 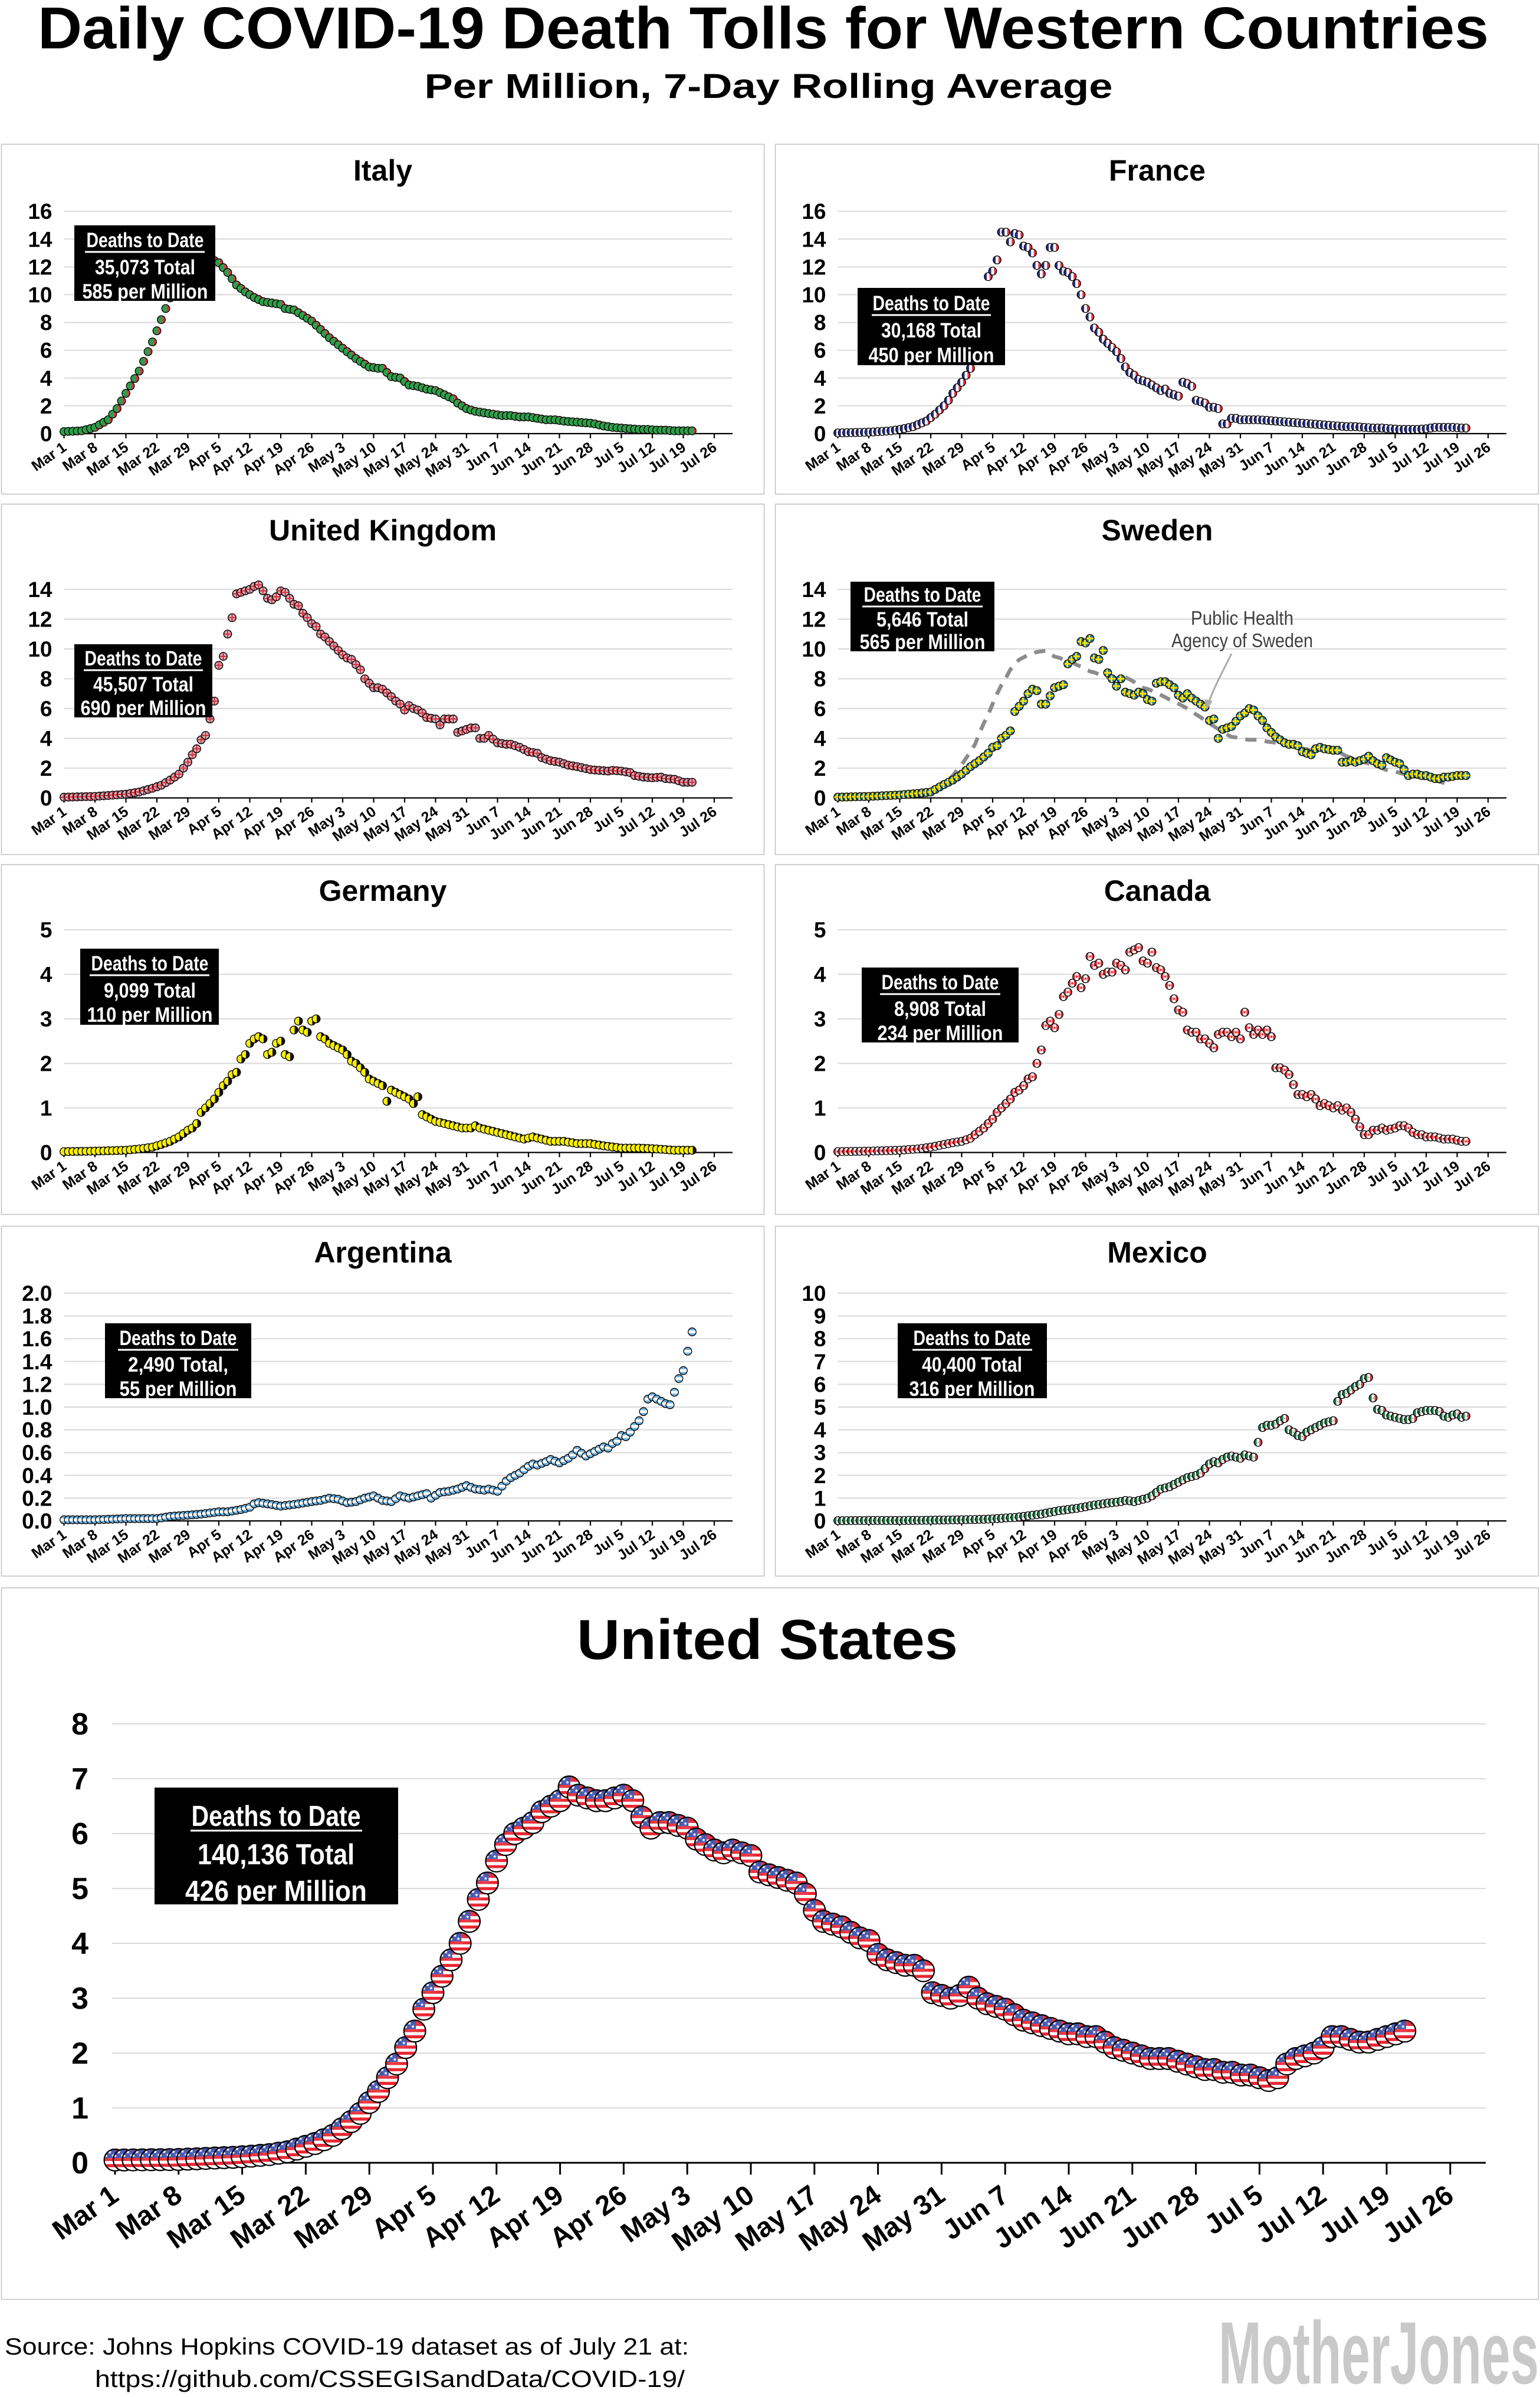 What do you see at coordinates (1242, 640) in the screenshot?
I see `svg-text: Agency of Sweden` at bounding box center [1242, 640].